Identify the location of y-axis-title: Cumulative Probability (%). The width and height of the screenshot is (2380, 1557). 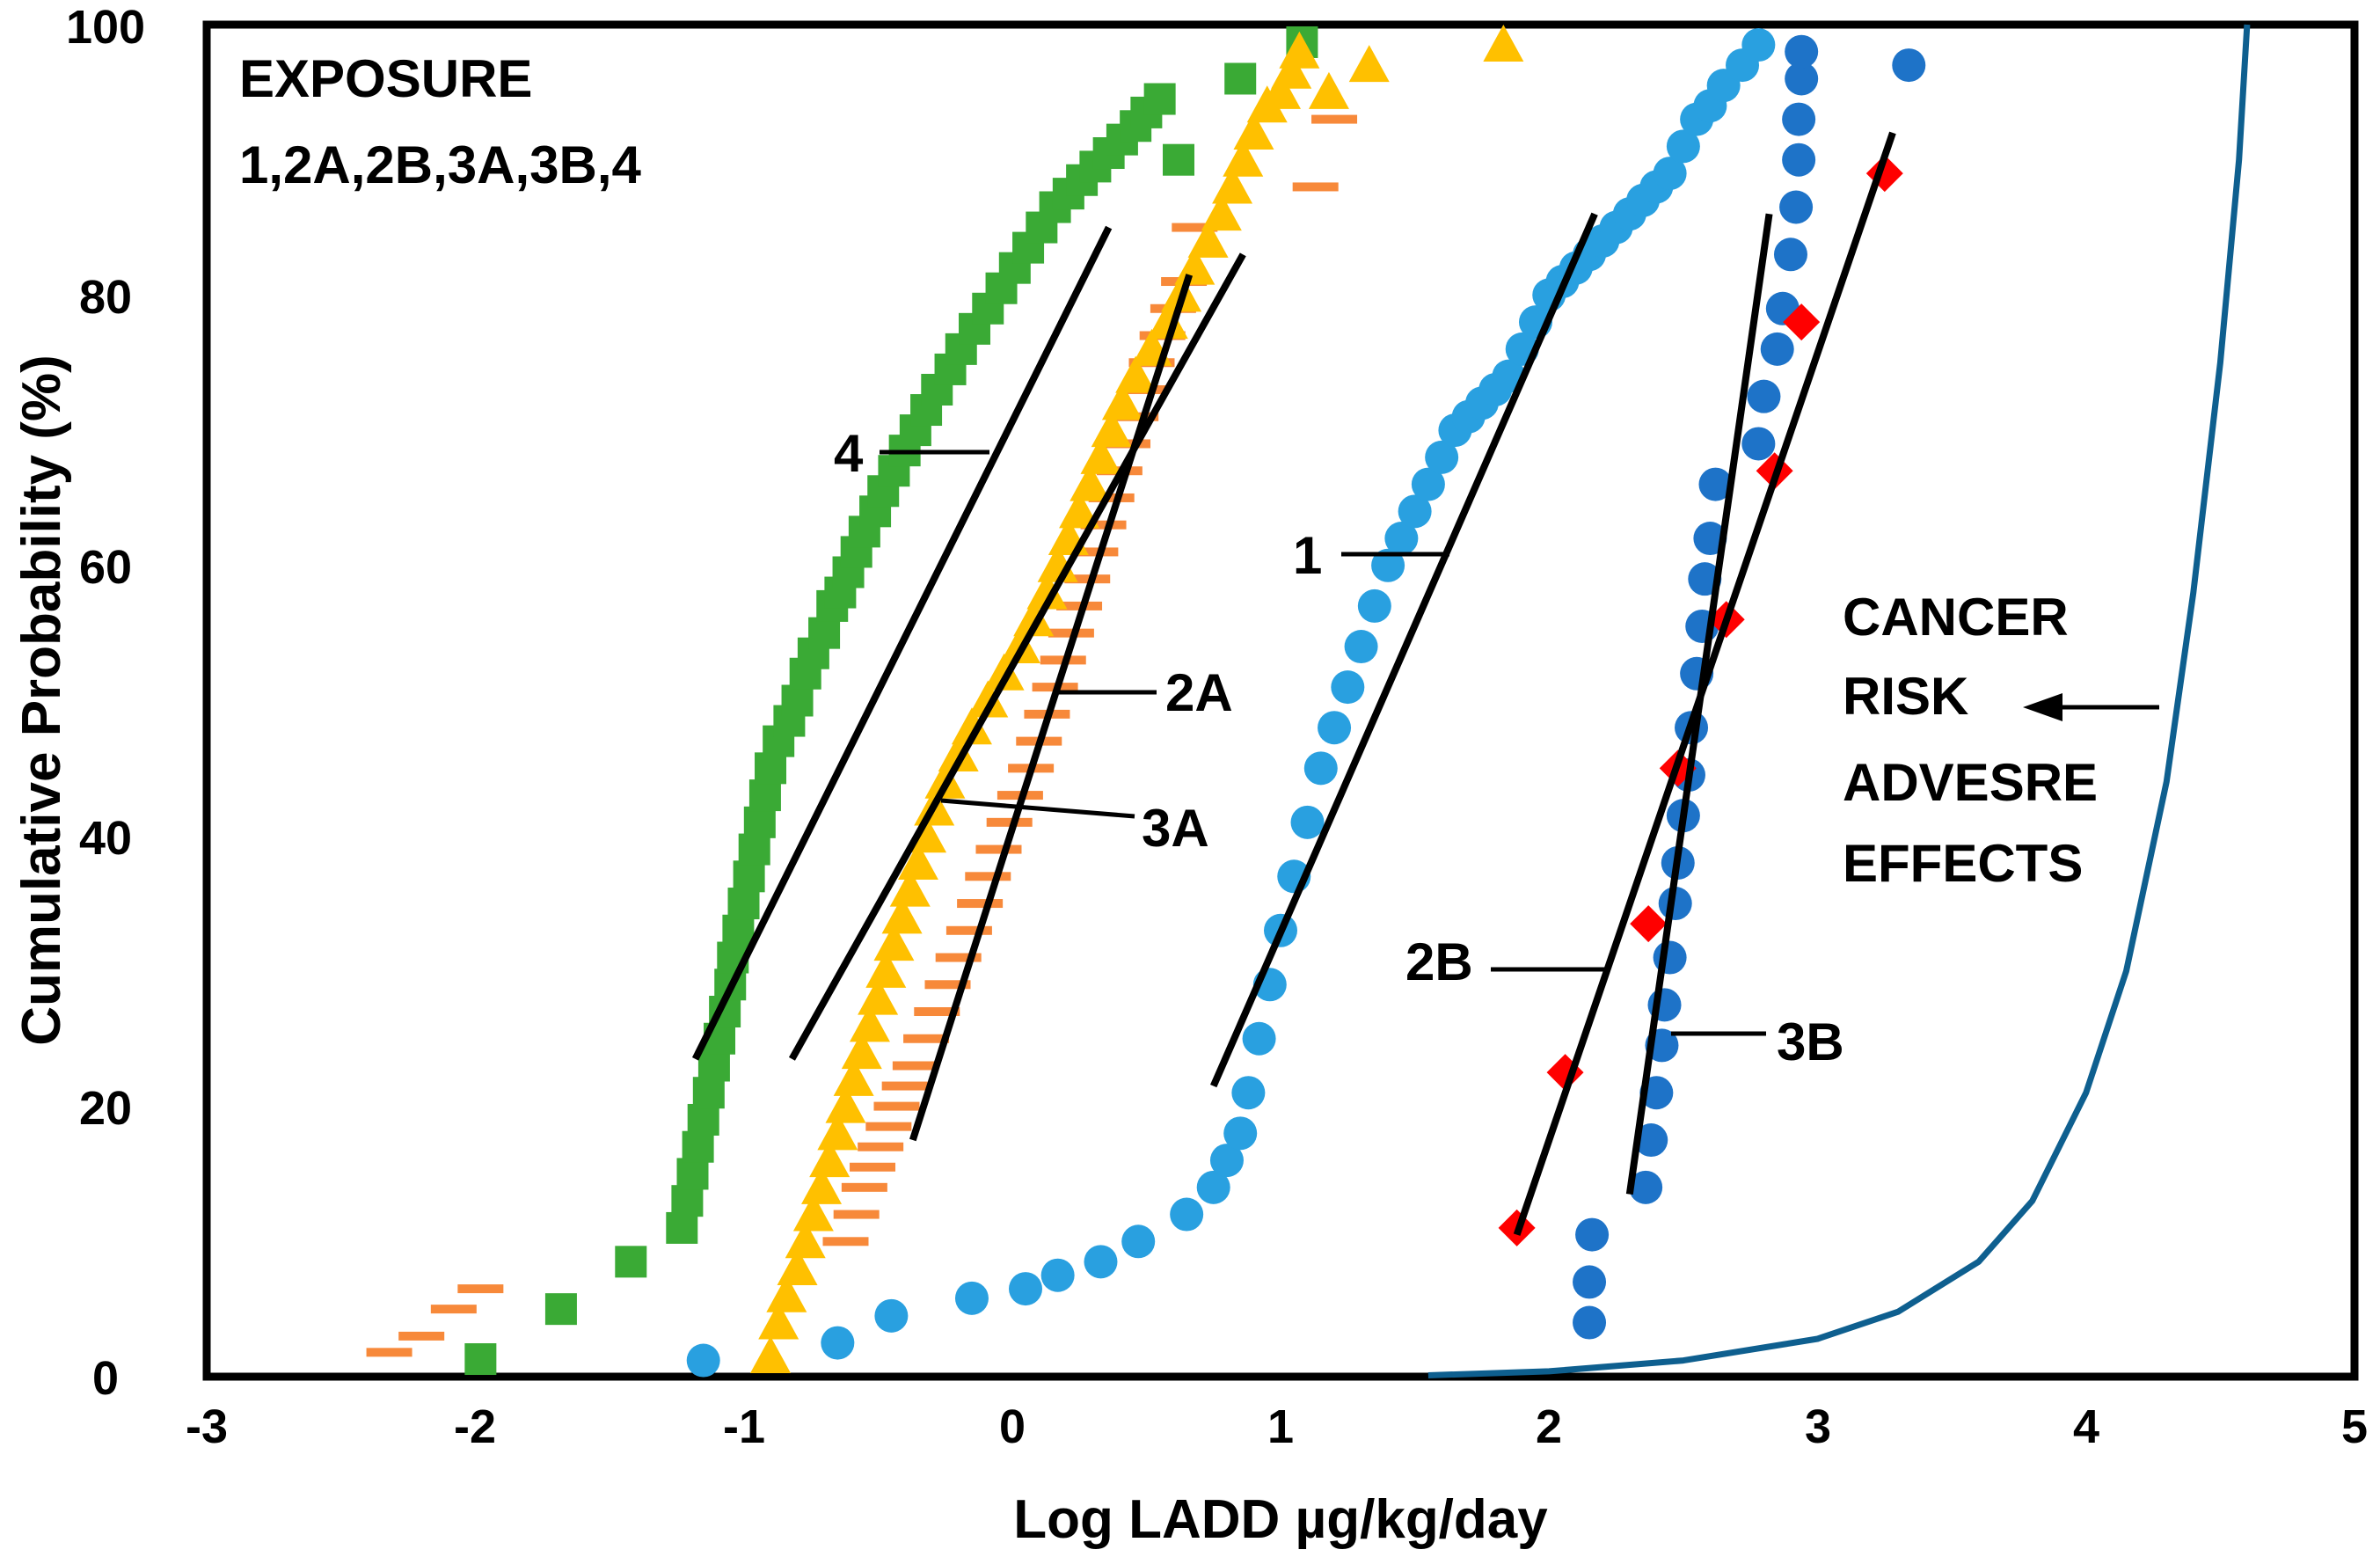
(41, 700).